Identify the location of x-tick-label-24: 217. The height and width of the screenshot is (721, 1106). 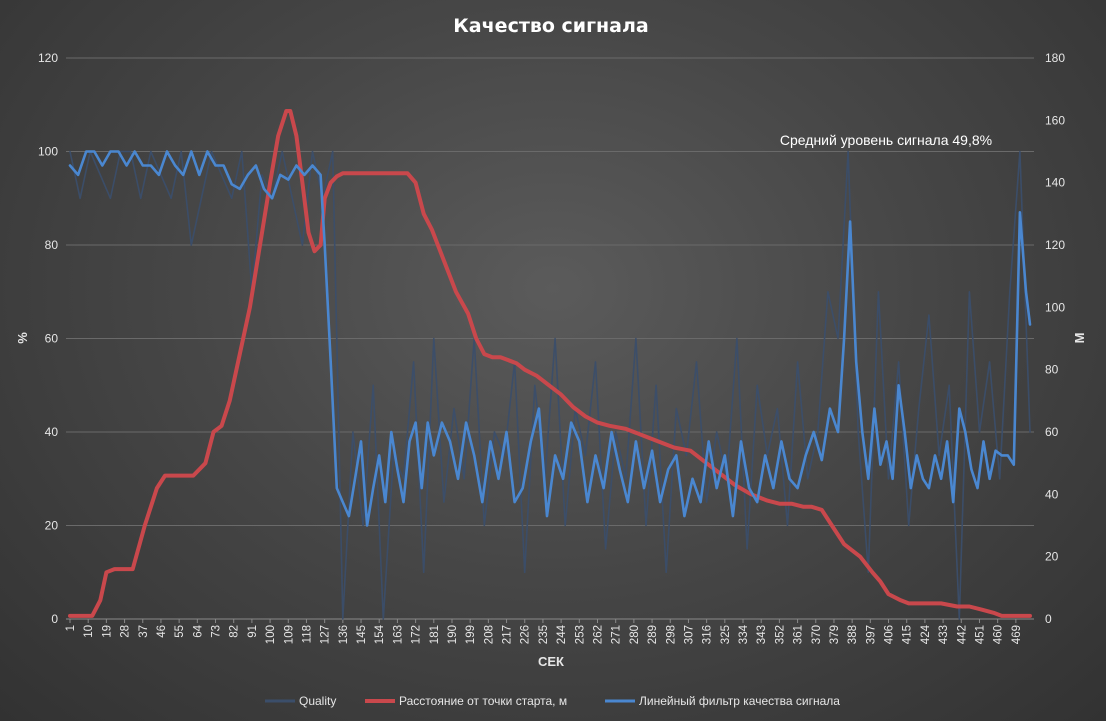
(508, 634).